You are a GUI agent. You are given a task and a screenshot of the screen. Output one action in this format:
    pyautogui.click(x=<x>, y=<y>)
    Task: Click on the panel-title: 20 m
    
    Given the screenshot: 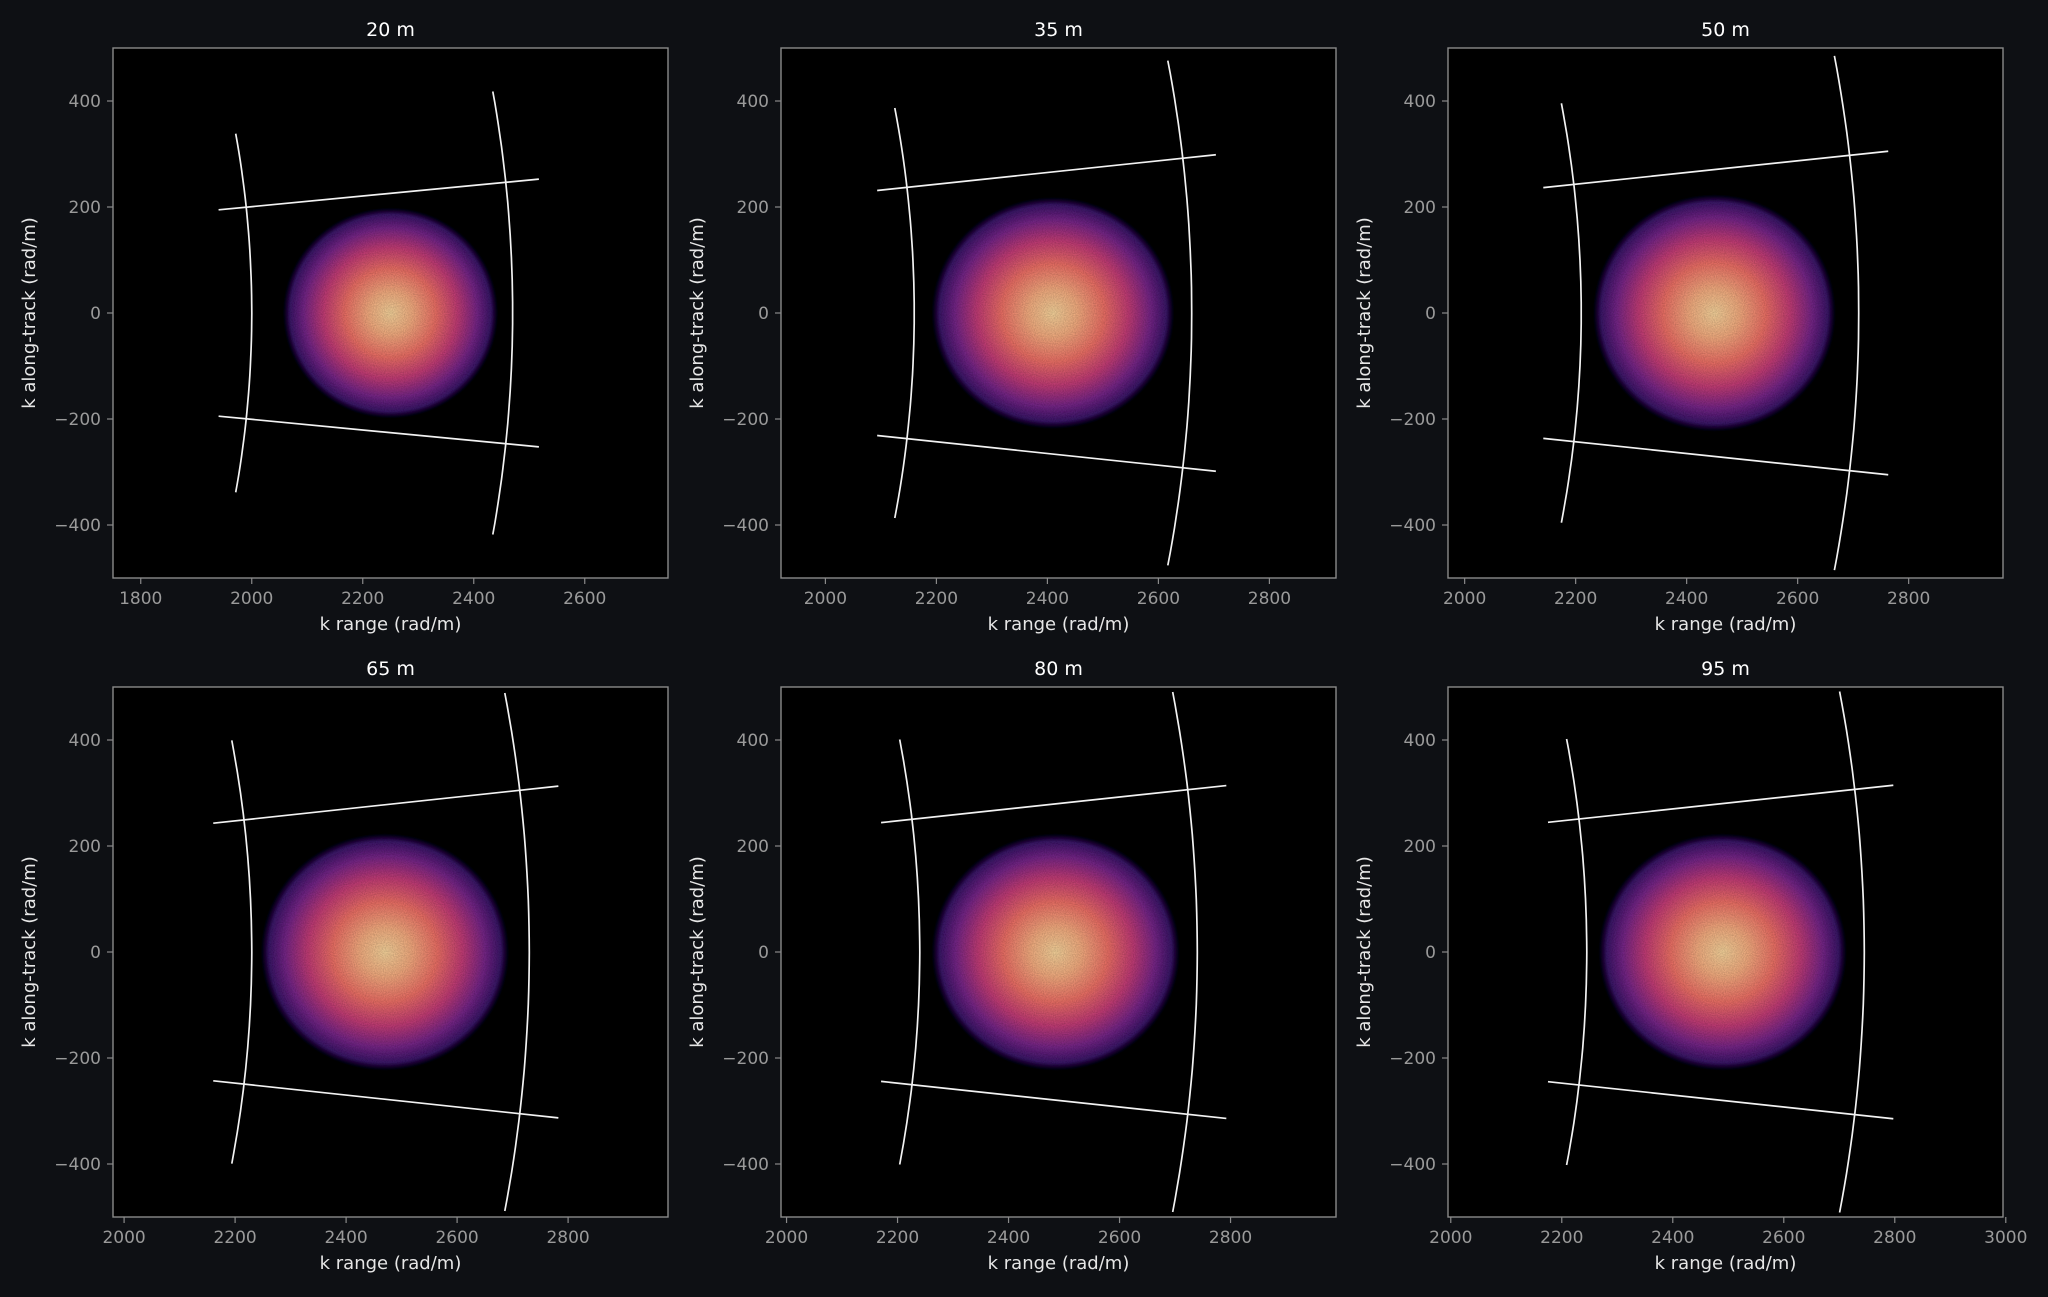 What is the action you would take?
    pyautogui.click(x=390, y=30)
    